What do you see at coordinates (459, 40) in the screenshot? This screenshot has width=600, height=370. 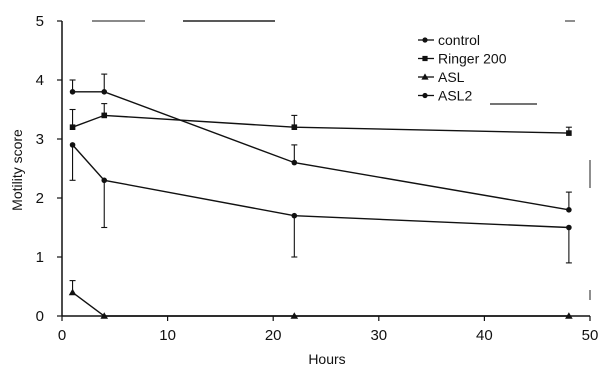 I see `legend-label: control` at bounding box center [459, 40].